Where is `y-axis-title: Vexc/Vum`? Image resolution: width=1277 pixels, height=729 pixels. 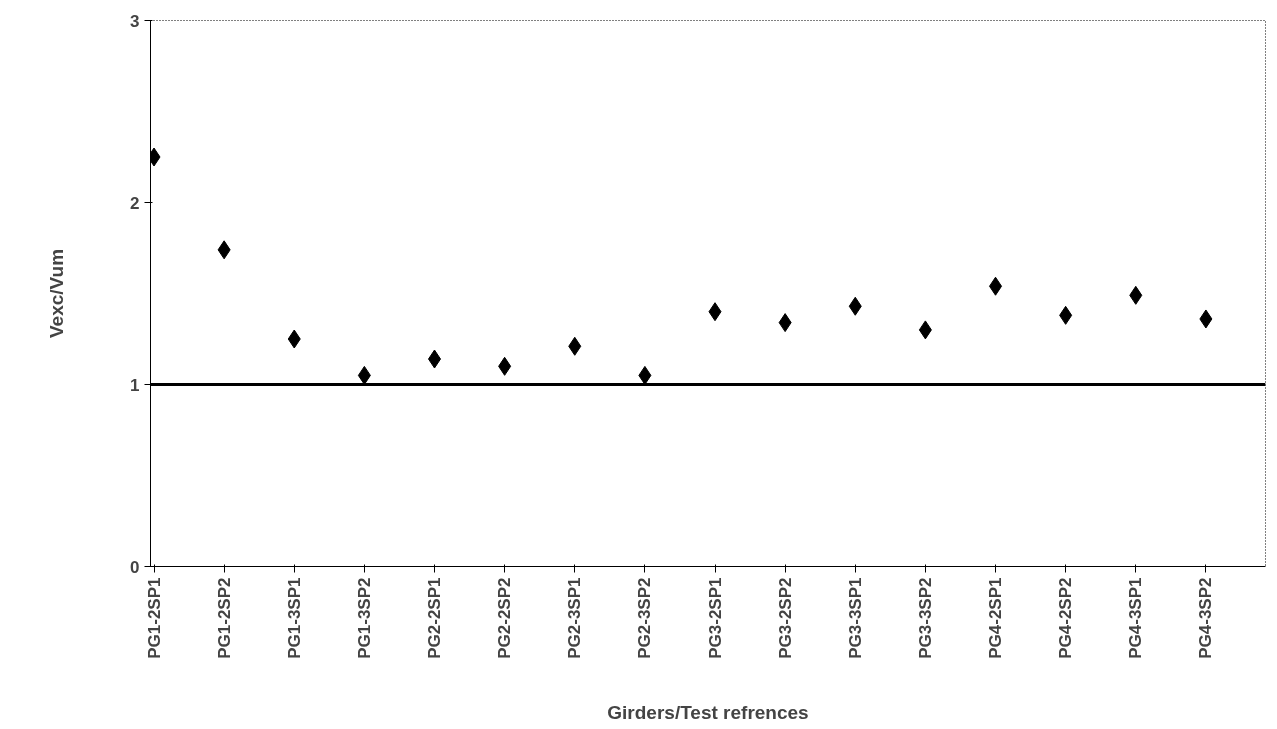 y-axis-title: Vexc/Vum is located at coordinates (57, 293).